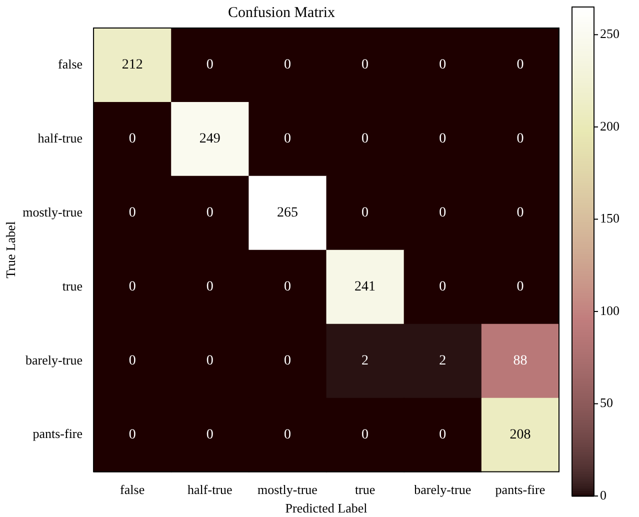  Describe the element at coordinates (287, 213) in the screenshot. I see `data-label: 265` at that location.